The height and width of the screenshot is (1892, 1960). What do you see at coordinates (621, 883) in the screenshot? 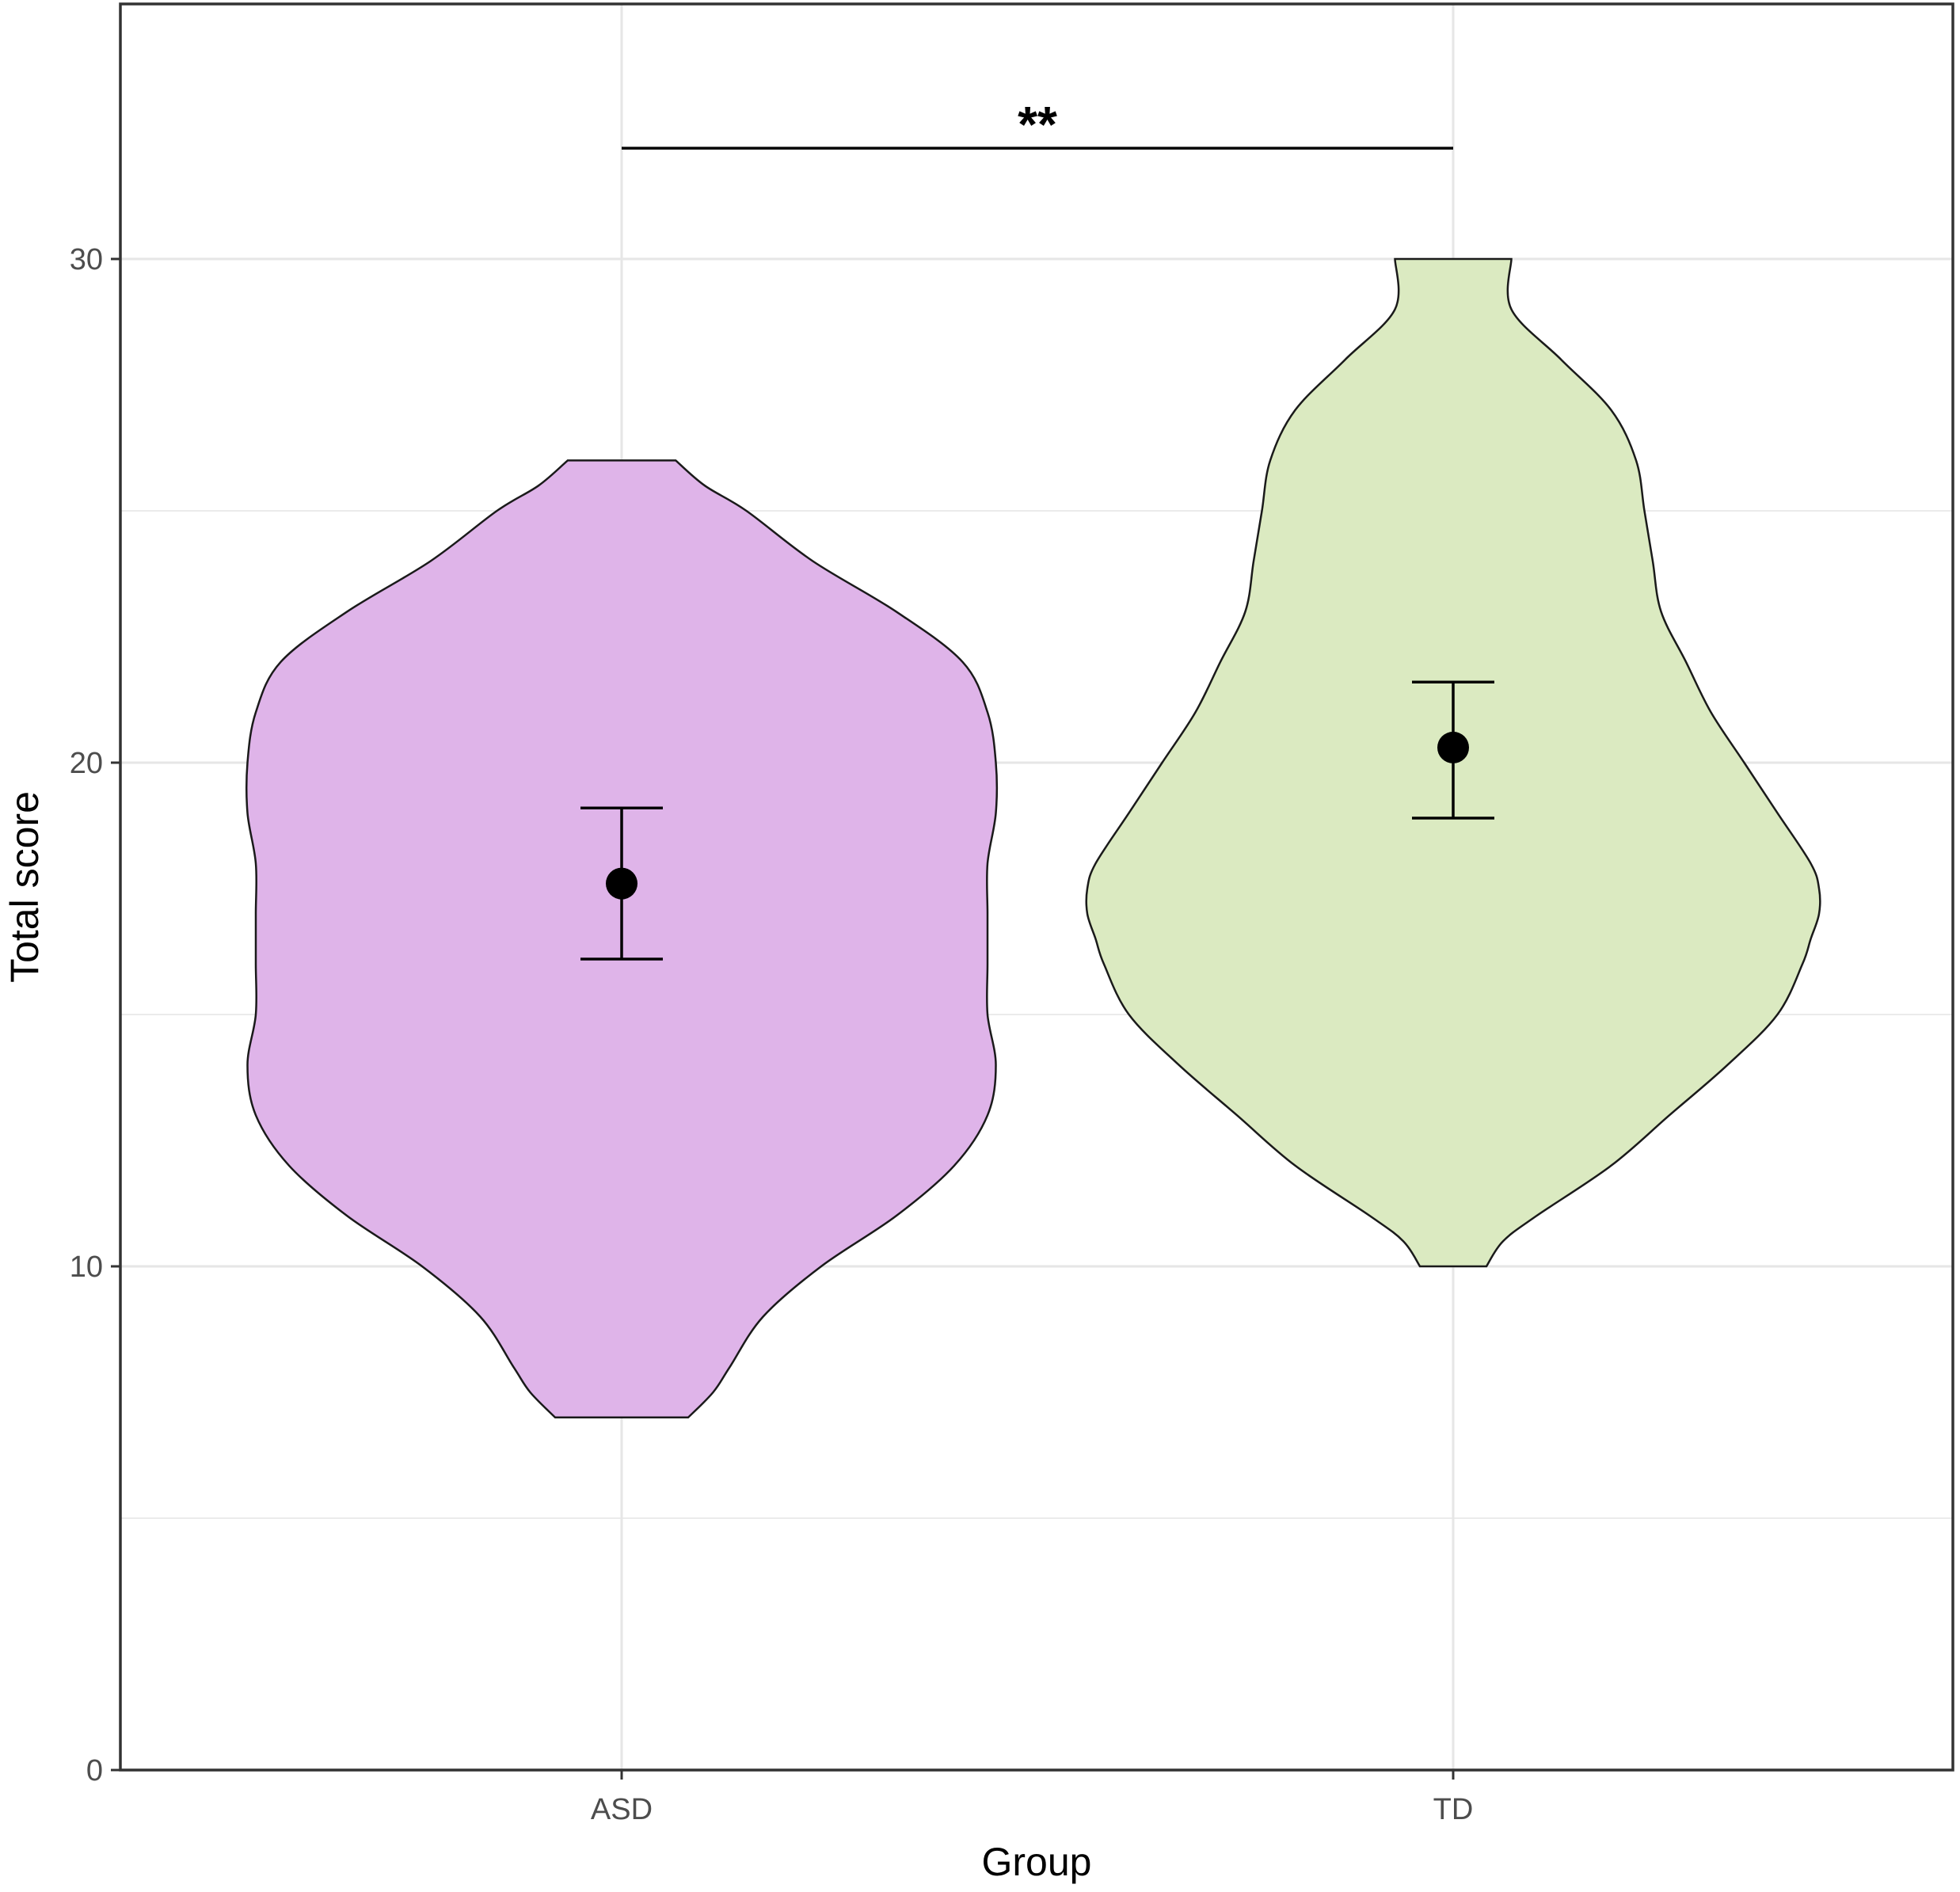
I see `mean-point-asd` at bounding box center [621, 883].